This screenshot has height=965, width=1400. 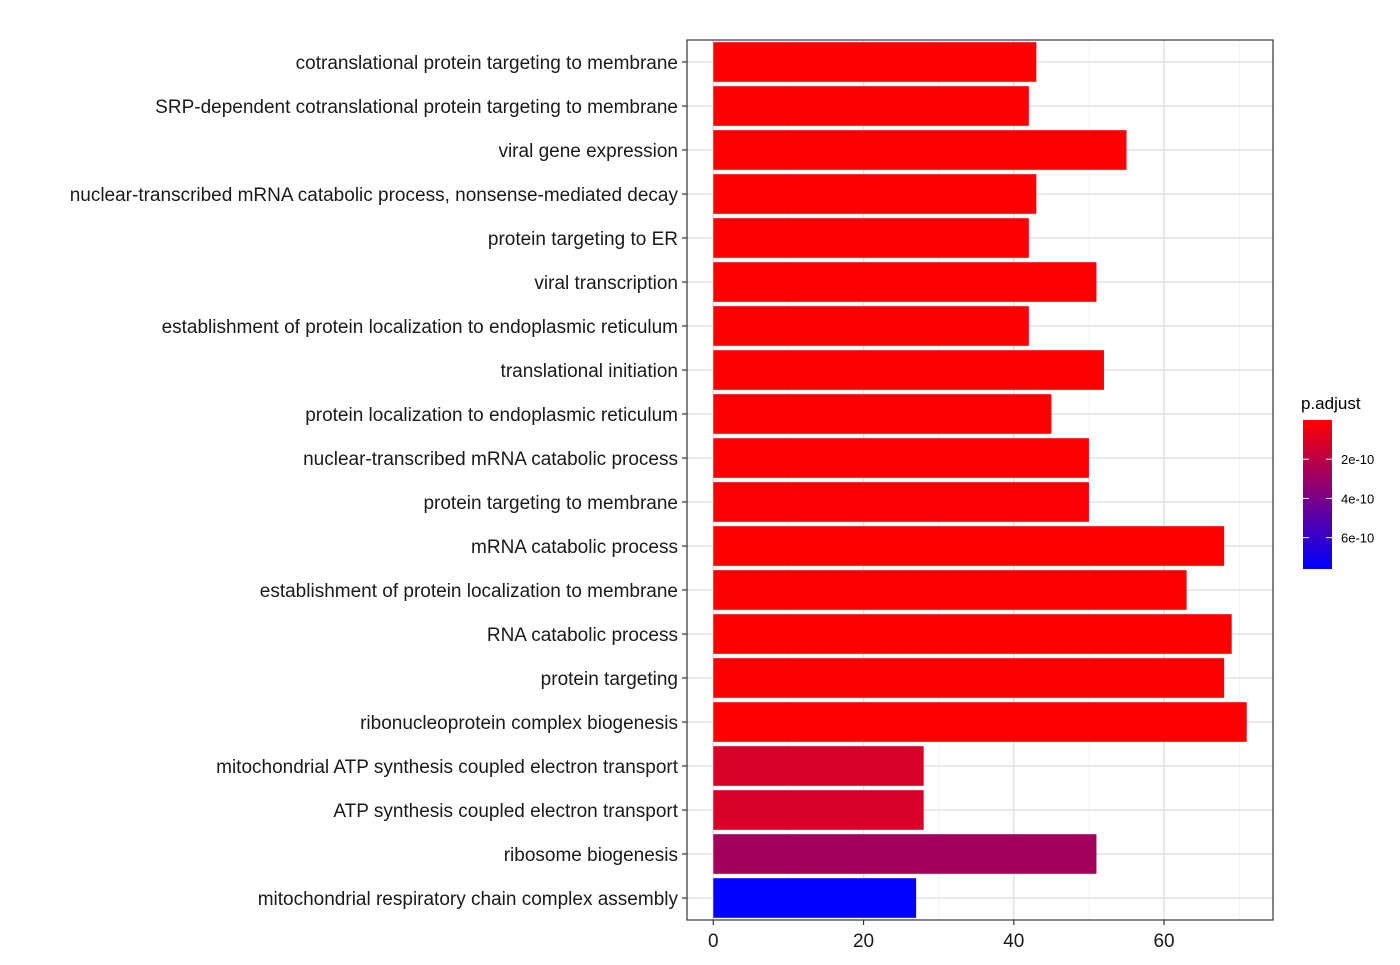 I want to click on y-tick-label: viral gene expression, so click(x=588, y=151).